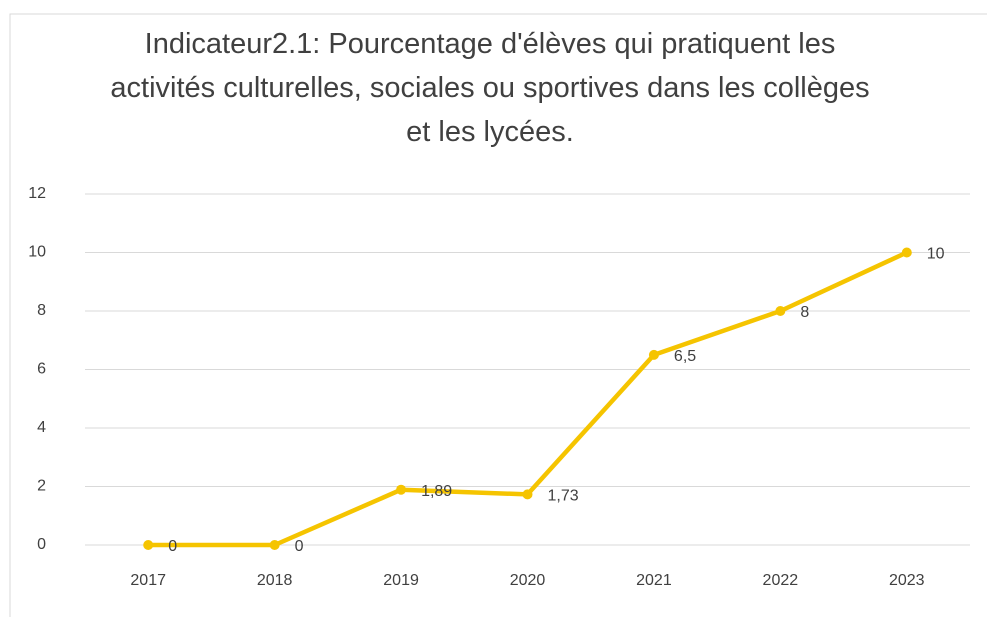 The width and height of the screenshot is (987, 617). Describe the element at coordinates (685, 356) in the screenshot. I see `data-label: 6,5` at that location.